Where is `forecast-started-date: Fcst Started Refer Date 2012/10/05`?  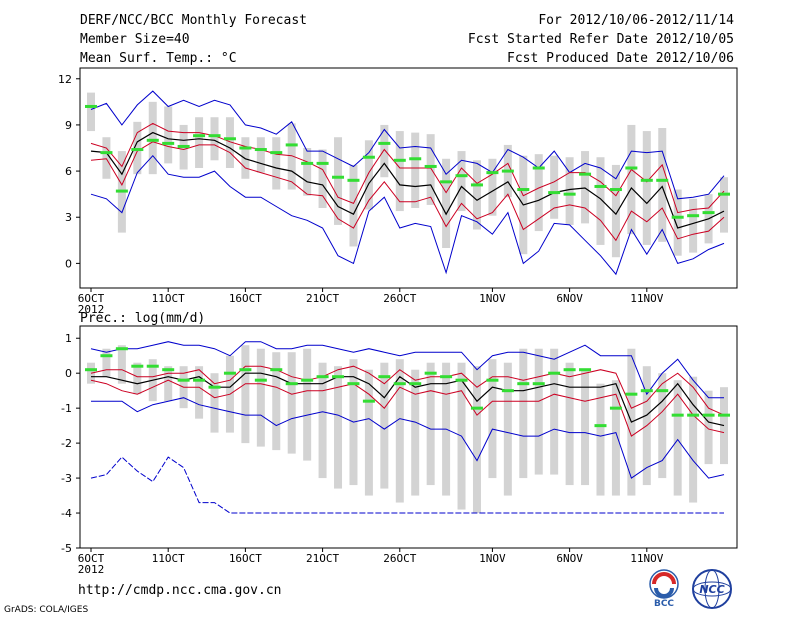
forecast-started-date: Fcst Started Refer Date 2012/10/05 is located at coordinates (600, 39).